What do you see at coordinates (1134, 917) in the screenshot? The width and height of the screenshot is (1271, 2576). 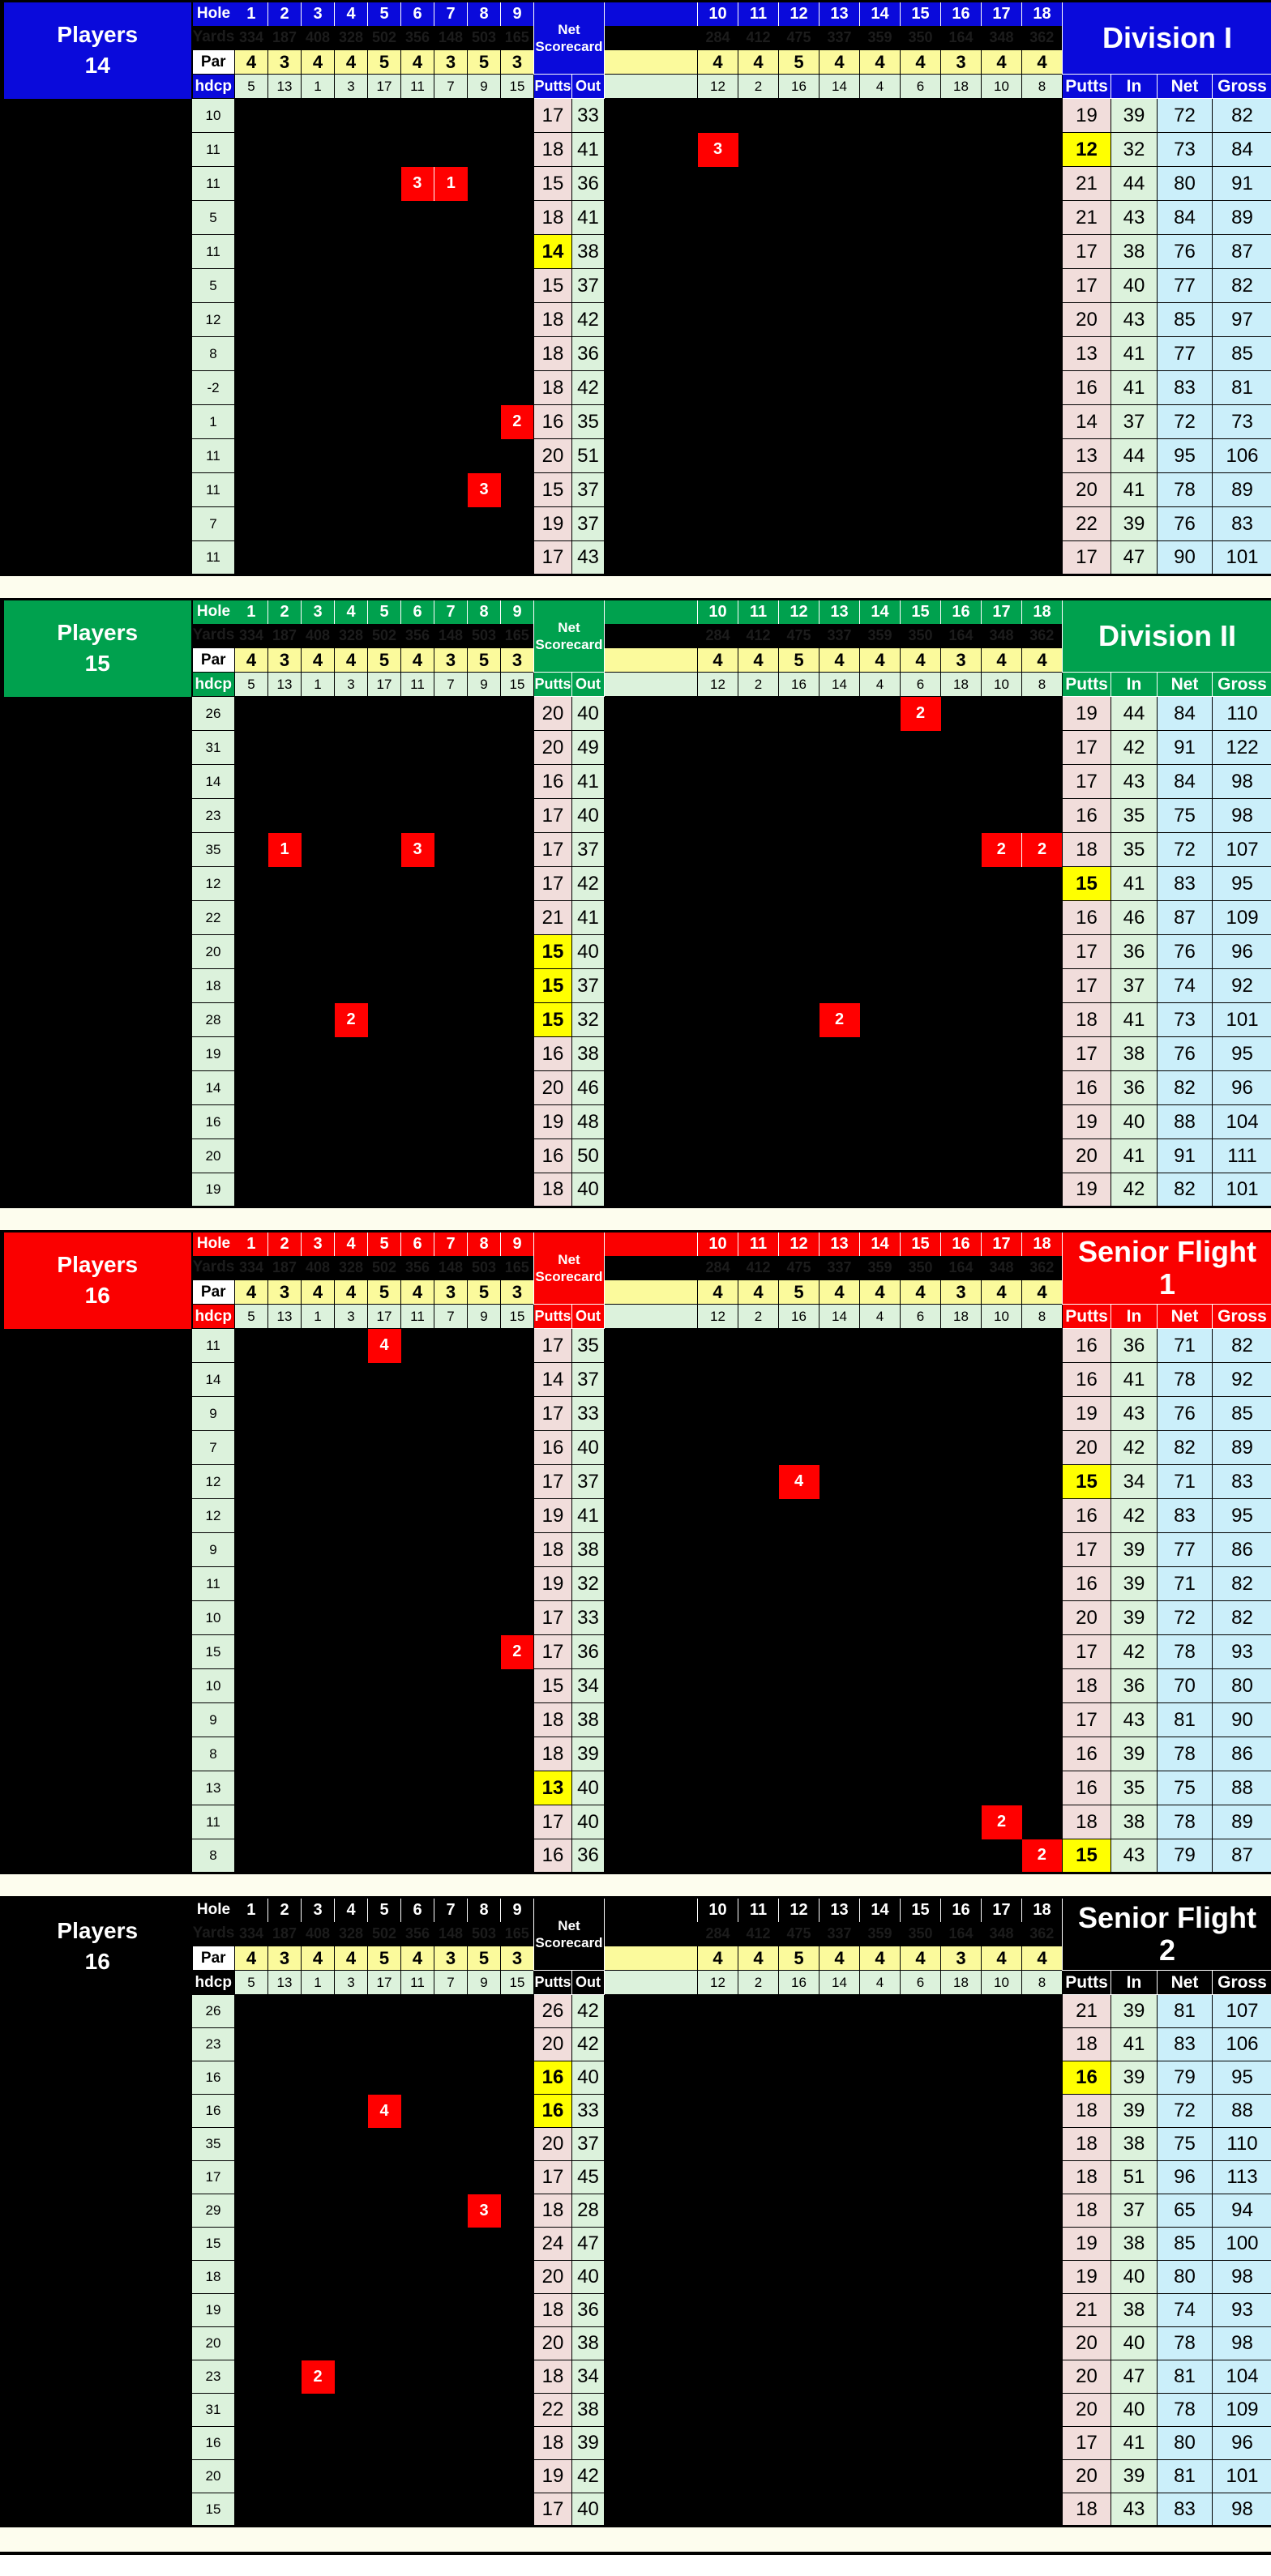 I see `in-cell: 46` at bounding box center [1134, 917].